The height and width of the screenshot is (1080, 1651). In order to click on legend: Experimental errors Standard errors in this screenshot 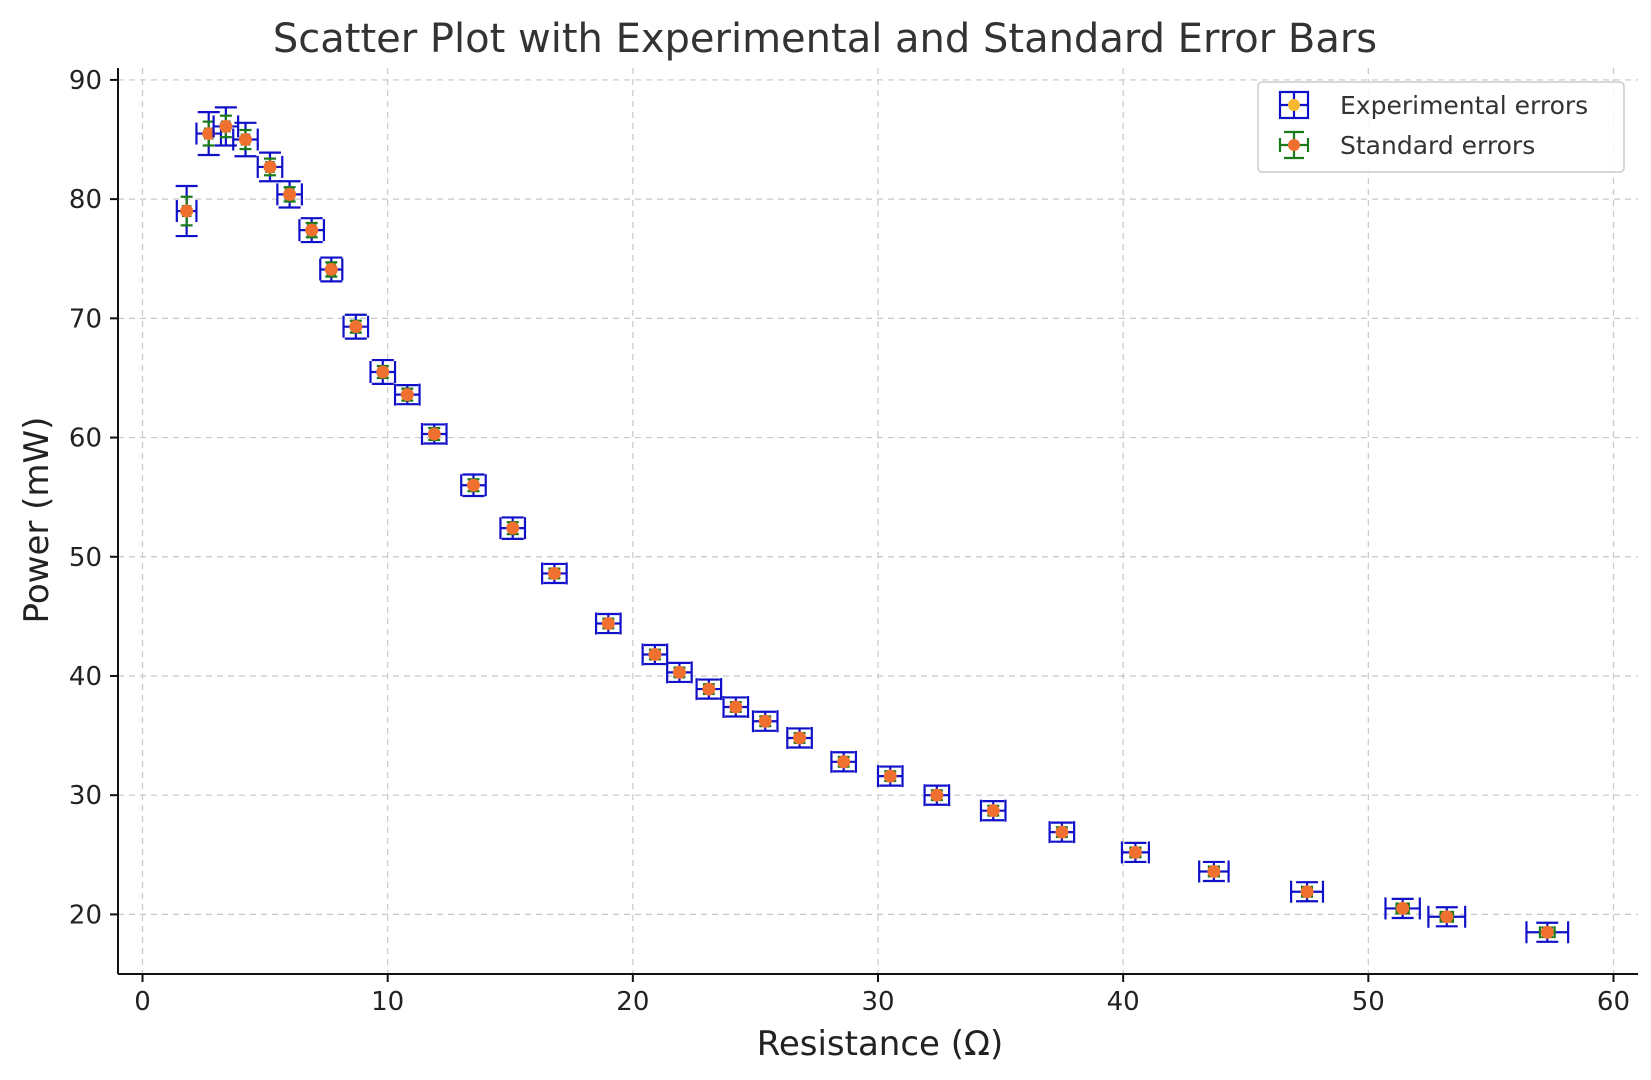, I will do `click(1441, 127)`.